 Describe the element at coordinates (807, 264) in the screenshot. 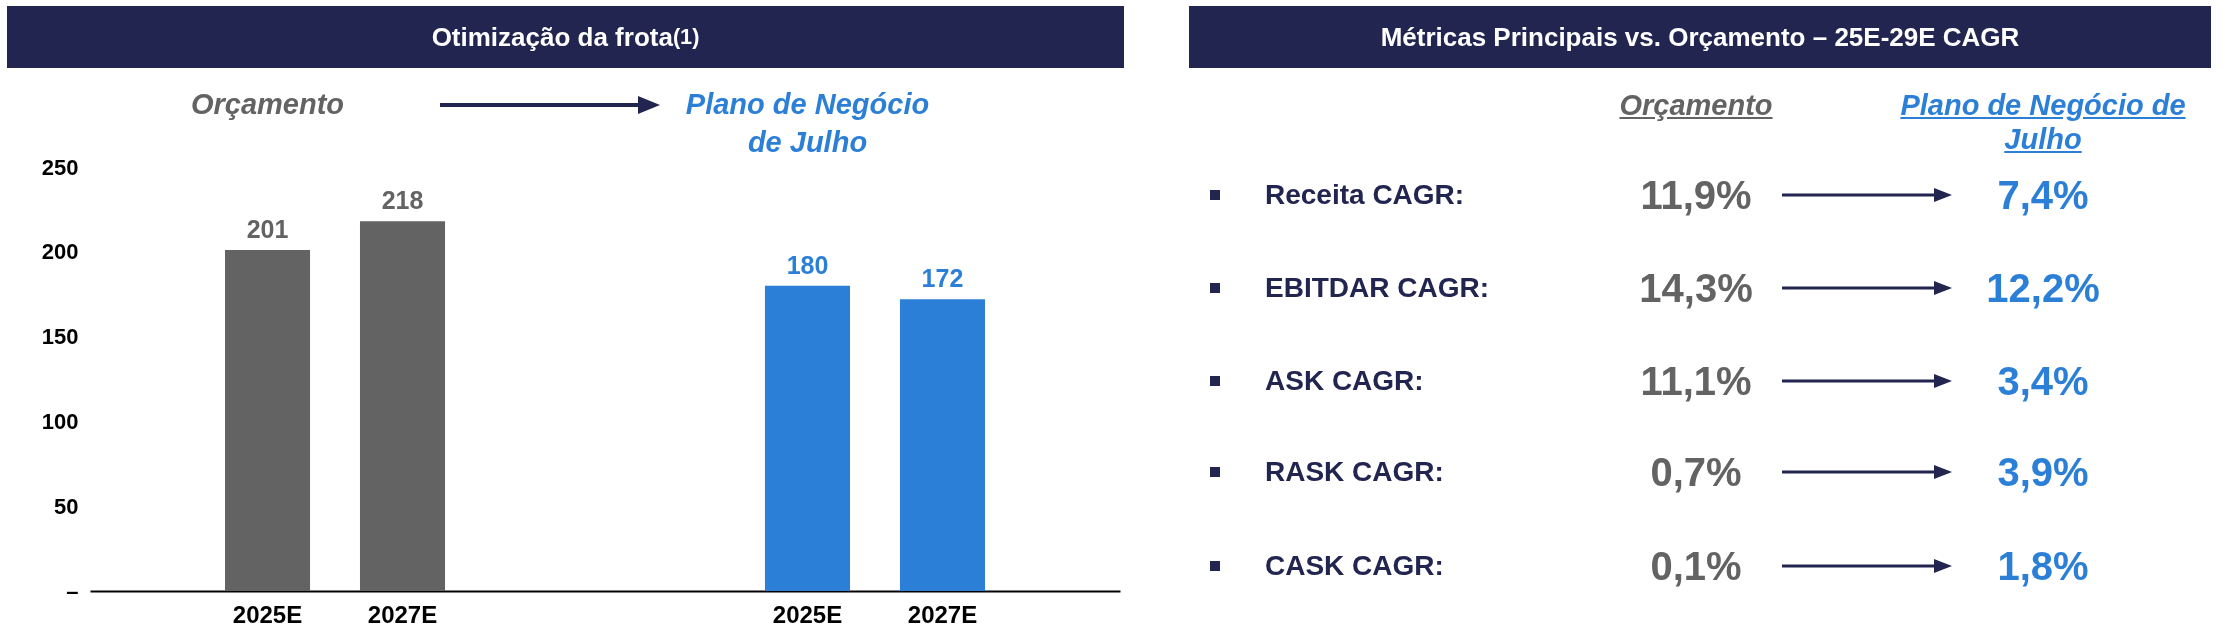

I see `data-label: 180` at that location.